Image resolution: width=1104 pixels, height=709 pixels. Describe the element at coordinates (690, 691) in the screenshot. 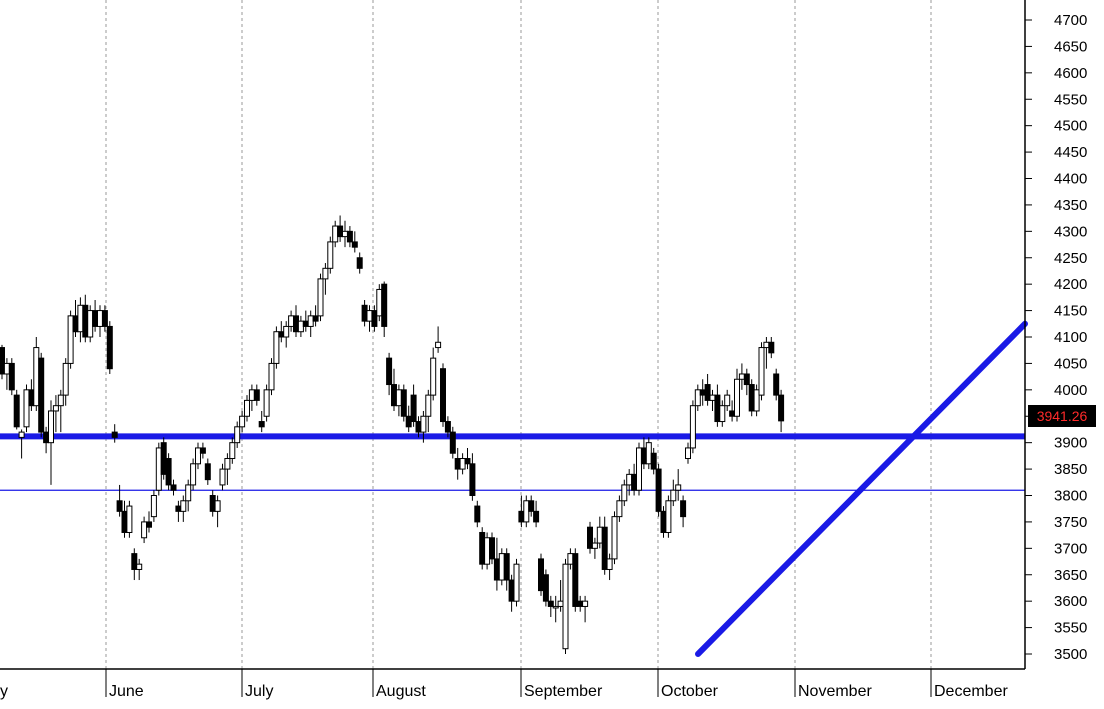

I see `month-label: October` at that location.